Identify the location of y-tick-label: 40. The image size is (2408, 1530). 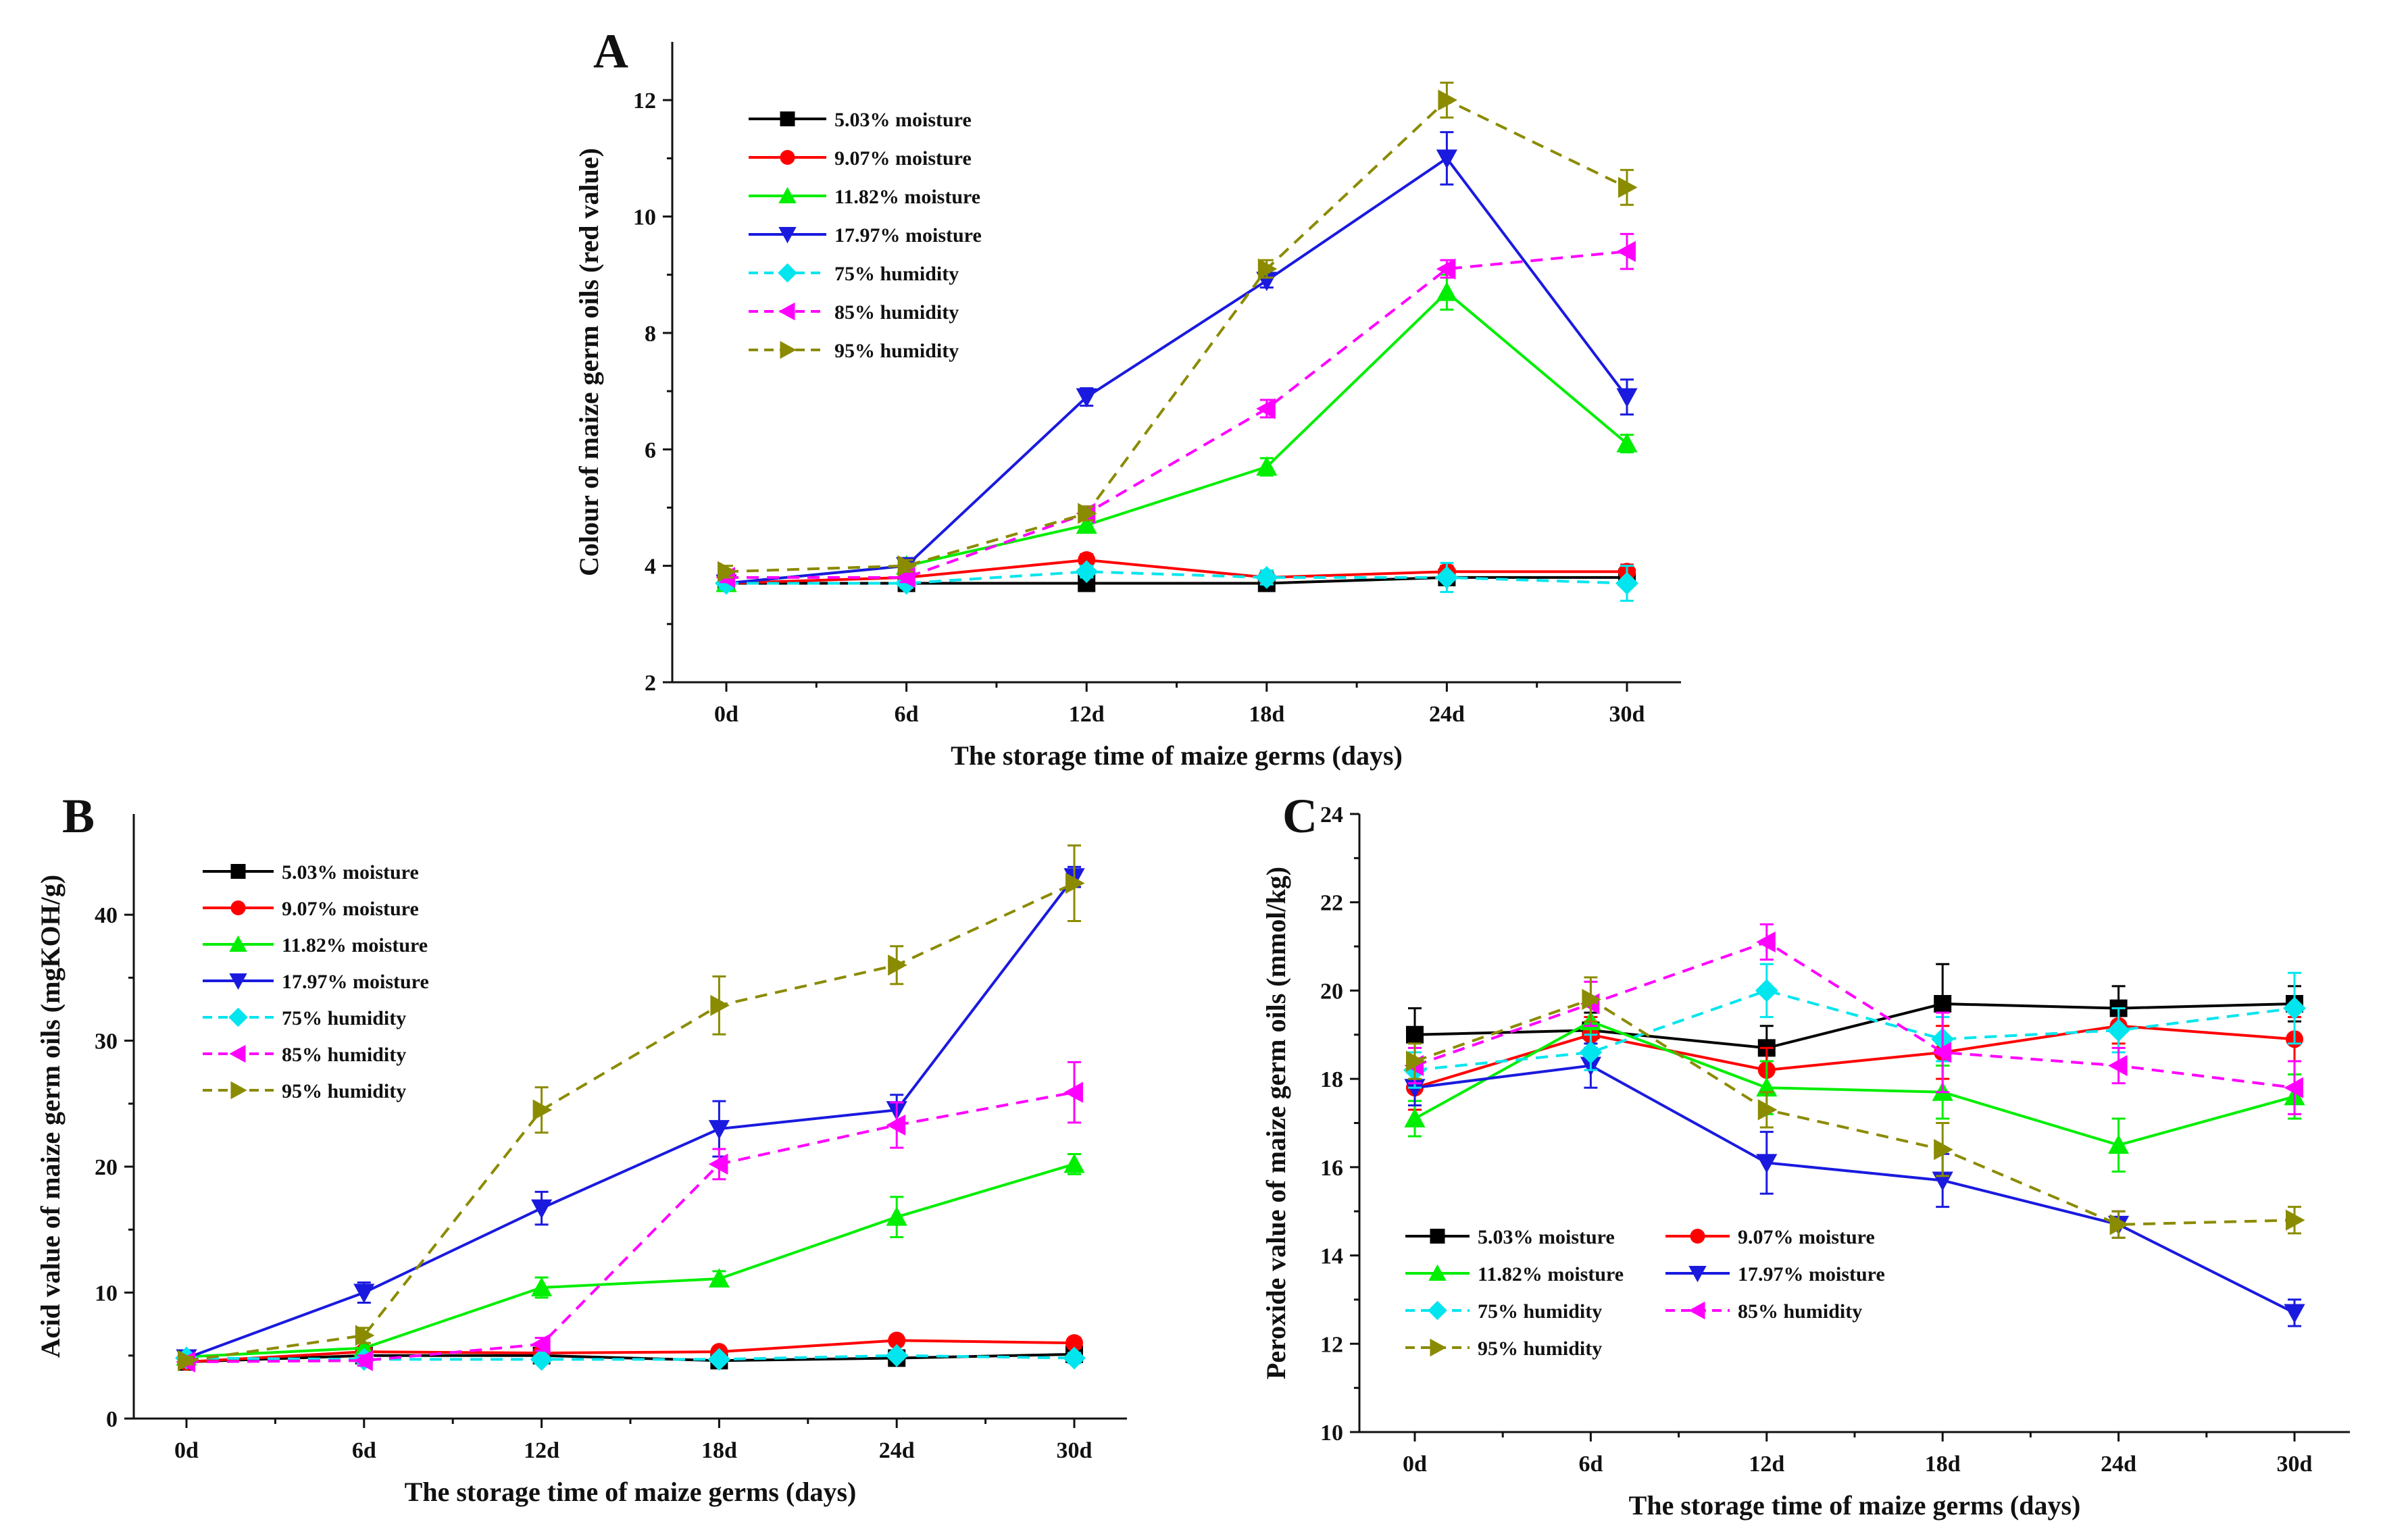
(106, 915).